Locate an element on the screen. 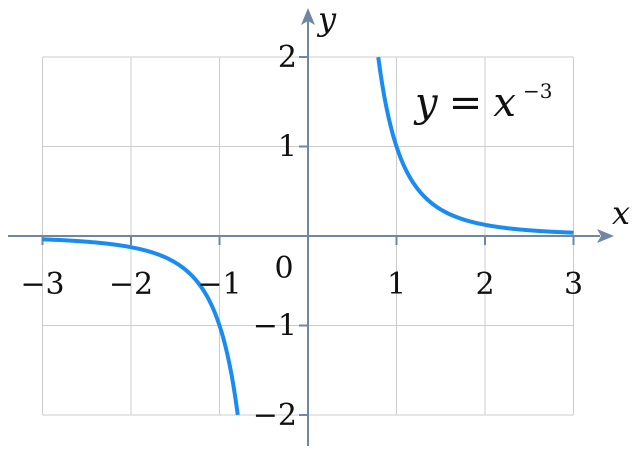  formula-exponent: −3 is located at coordinates (537, 91).